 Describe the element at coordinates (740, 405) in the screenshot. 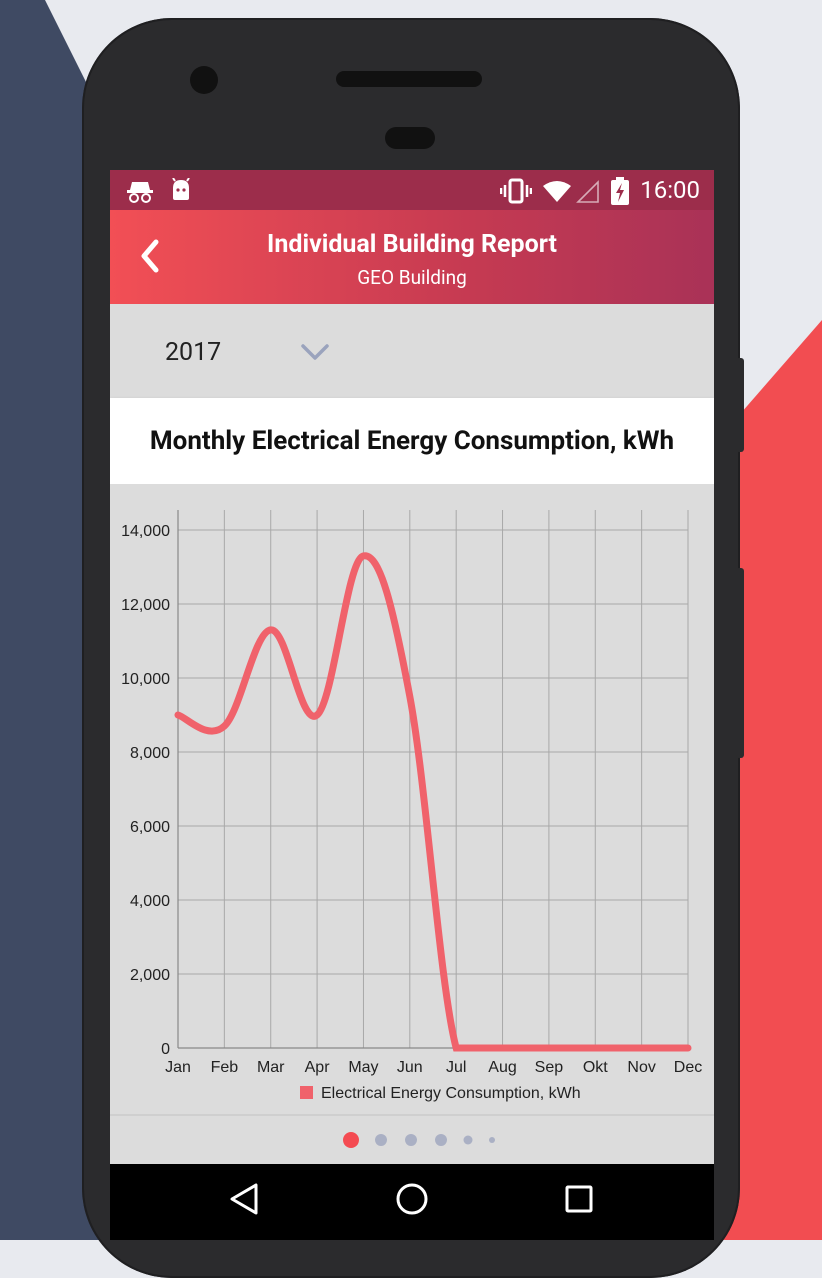

I see `power-button` at that location.